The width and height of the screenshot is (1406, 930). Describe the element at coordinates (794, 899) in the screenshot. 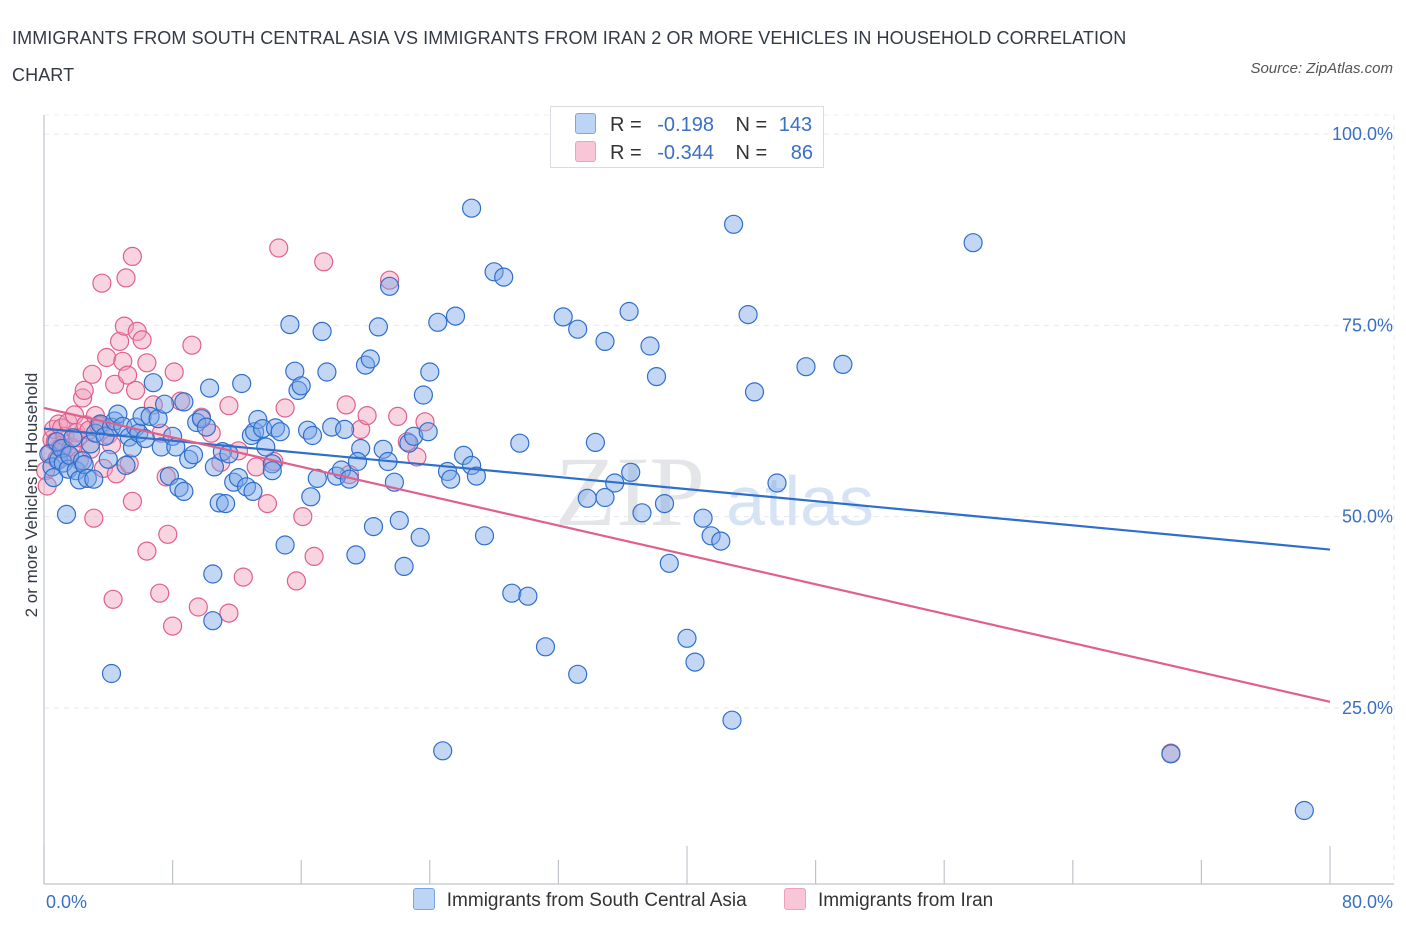

I see `legend-item-swatch-pink` at that location.